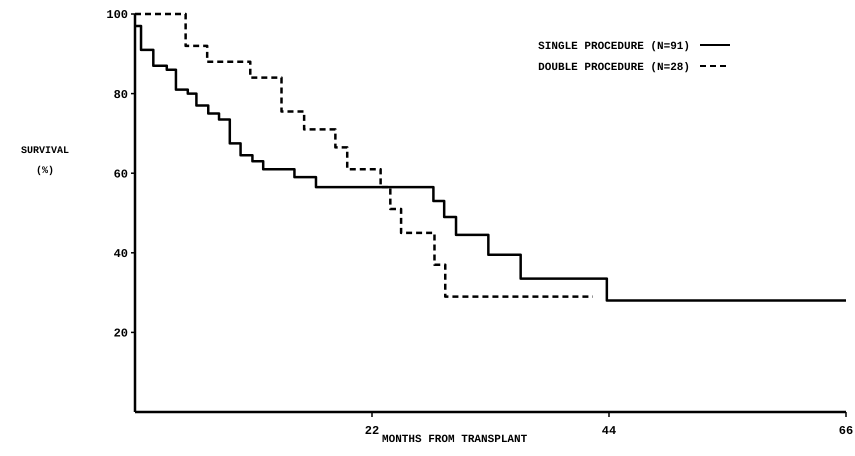 This screenshot has height=456, width=855. What do you see at coordinates (45, 161) in the screenshot?
I see `y-axis-title: SURVIVAL (%)` at bounding box center [45, 161].